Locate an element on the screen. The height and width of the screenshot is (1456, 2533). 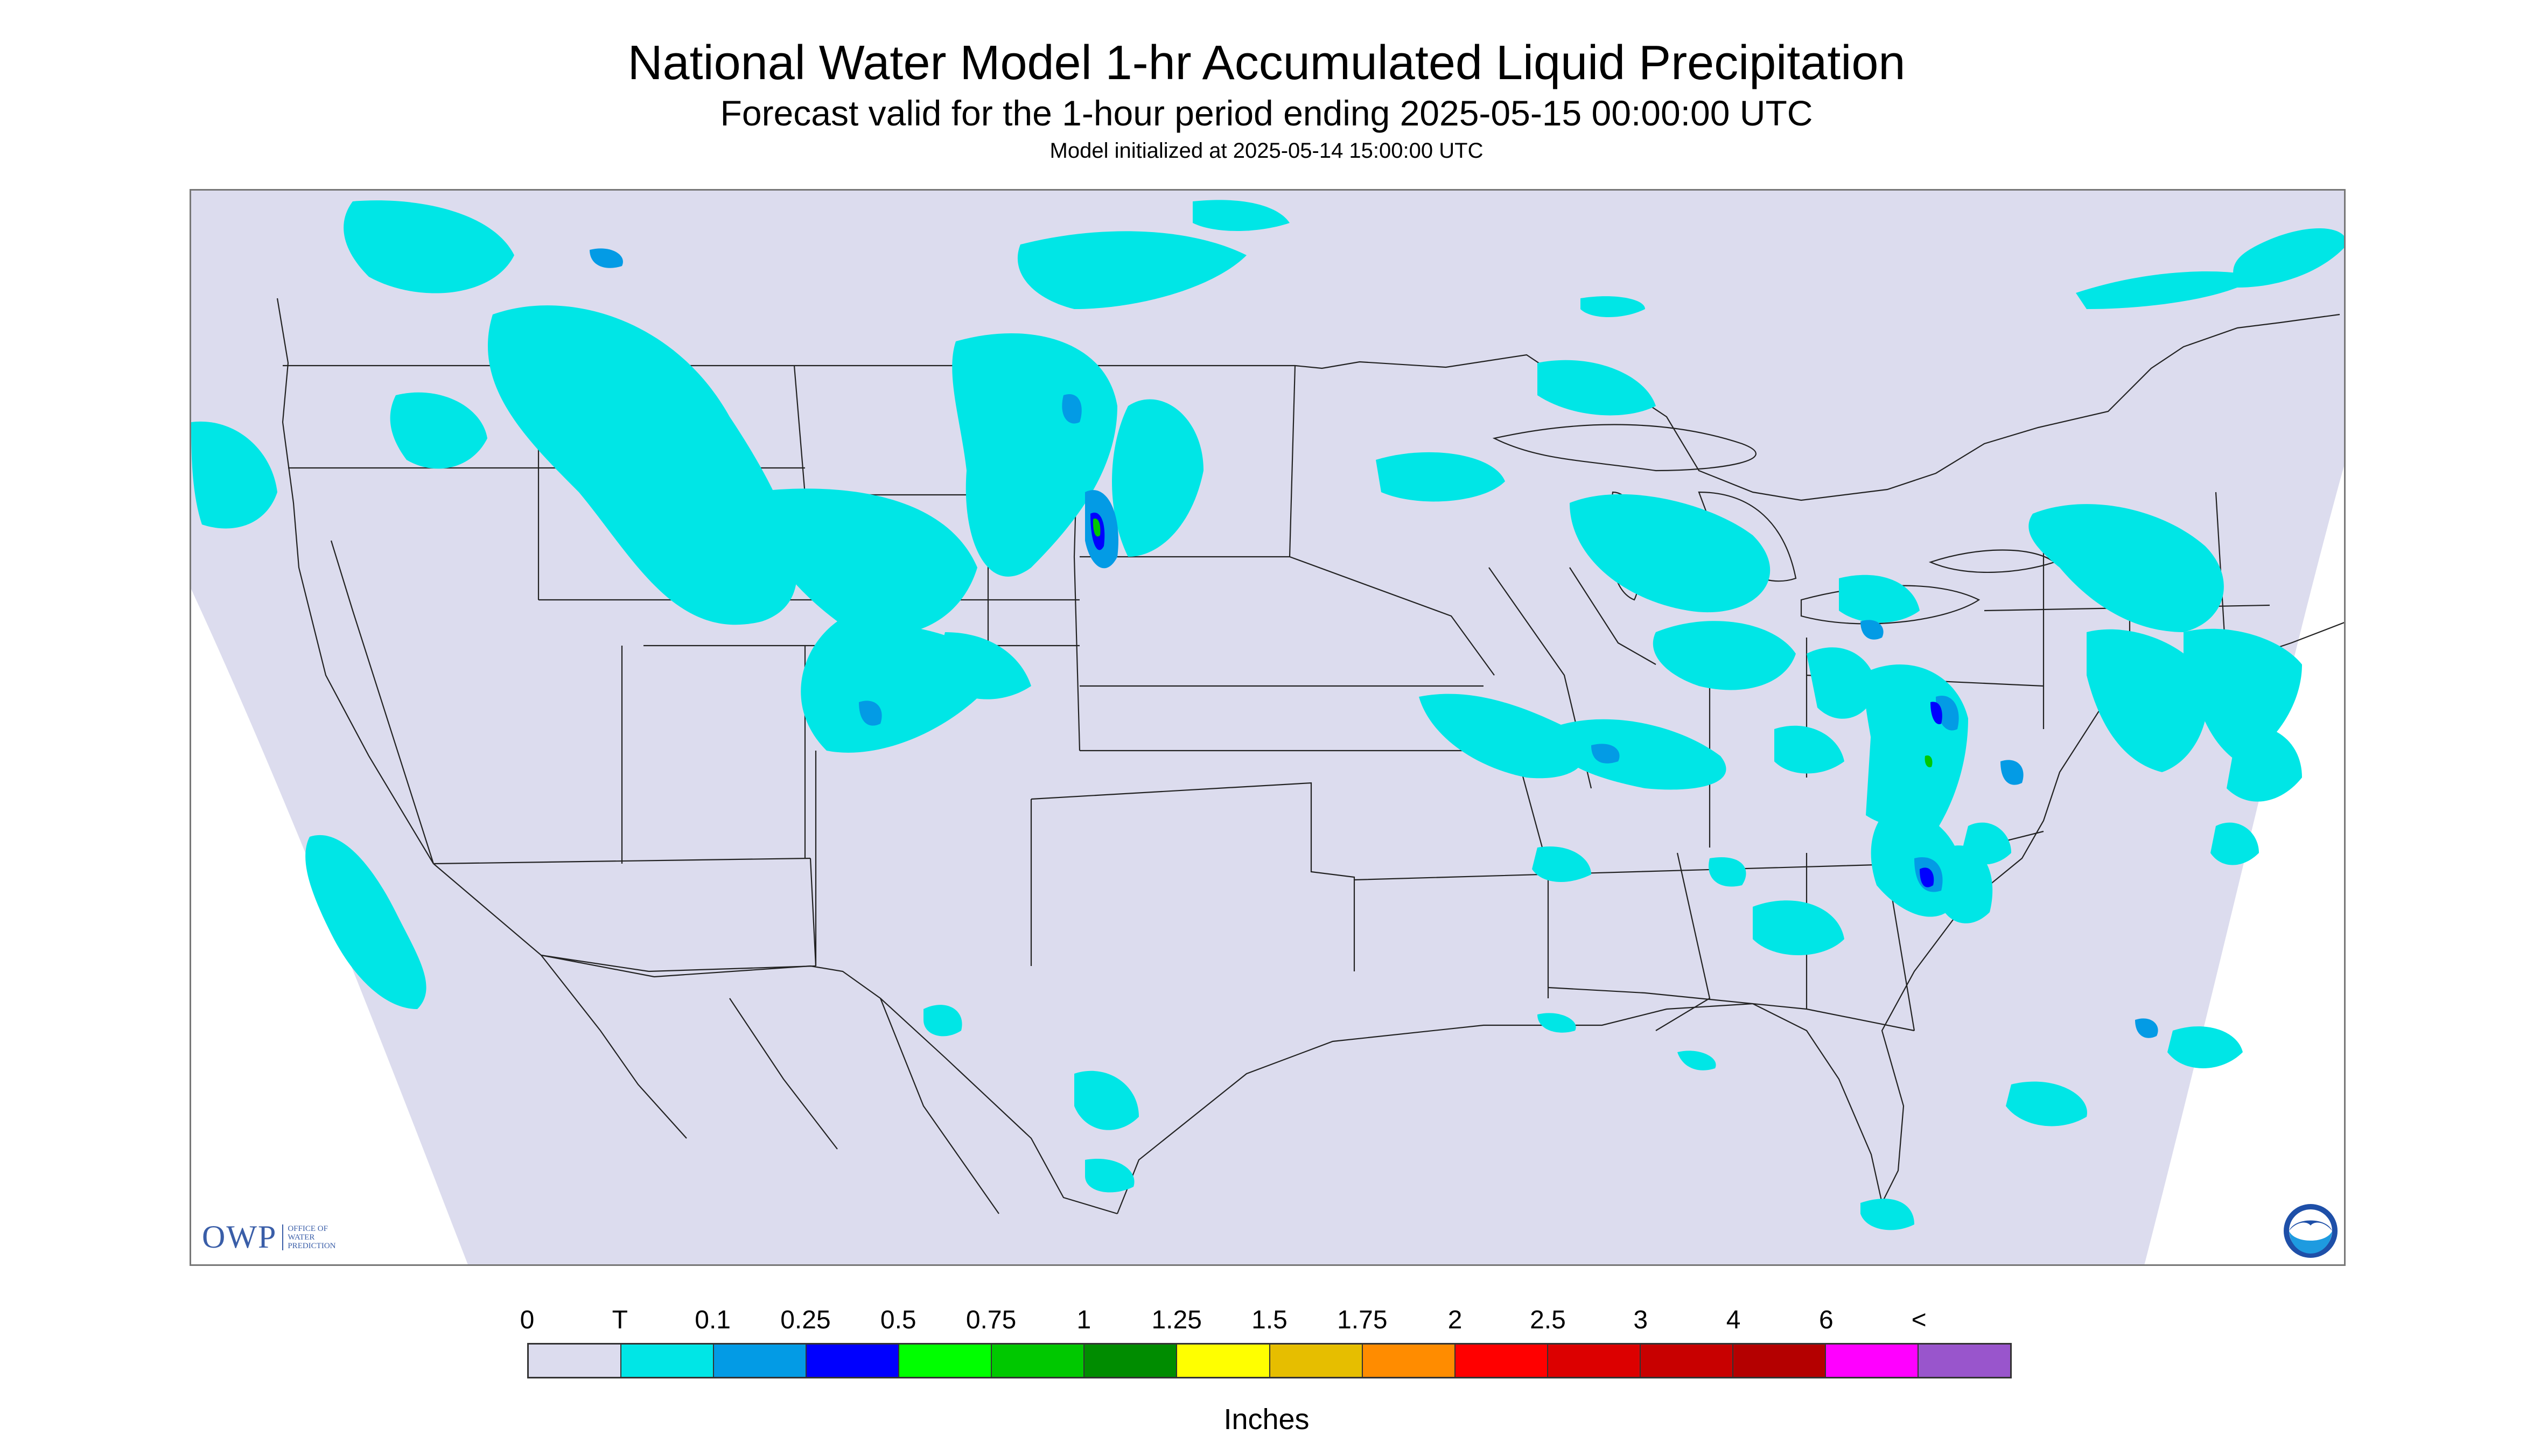
legend-label: 3 is located at coordinates (1641, 1320).